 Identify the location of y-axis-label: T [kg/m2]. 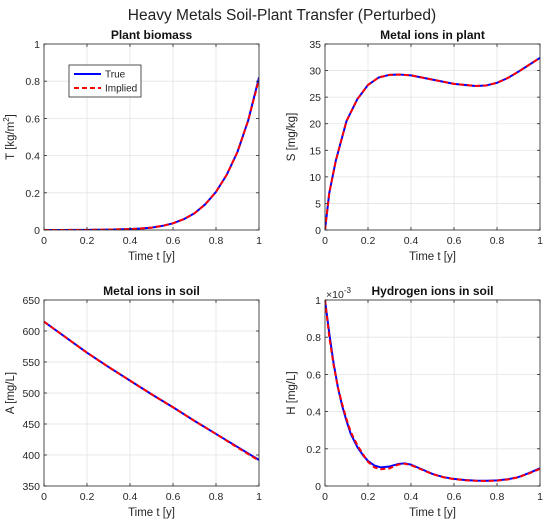
(9, 137).